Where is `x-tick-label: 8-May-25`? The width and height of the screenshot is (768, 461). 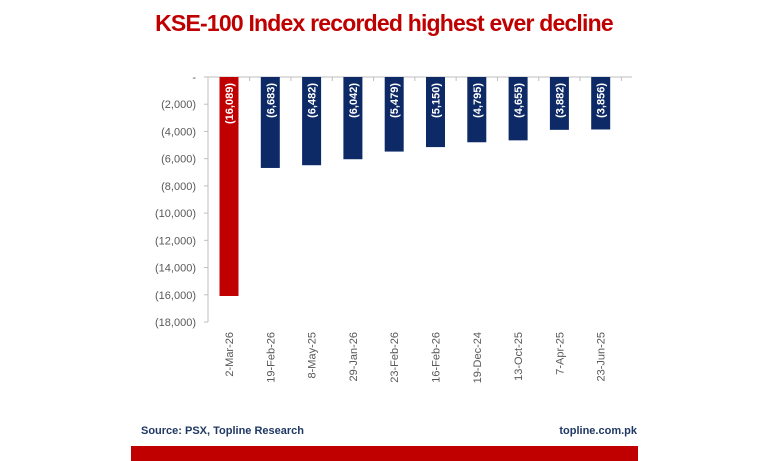
x-tick-label: 8-May-25 is located at coordinates (313, 355).